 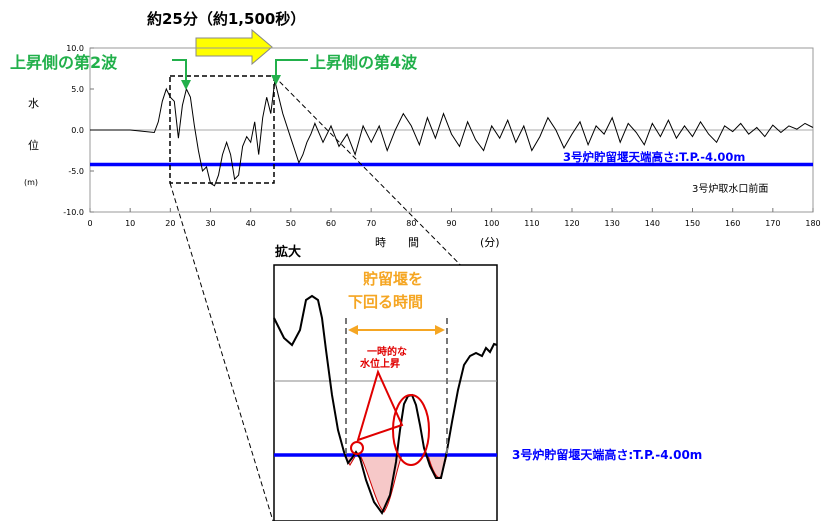 What do you see at coordinates (371, 223) in the screenshot?
I see `x-tick-label: 70` at bounding box center [371, 223].